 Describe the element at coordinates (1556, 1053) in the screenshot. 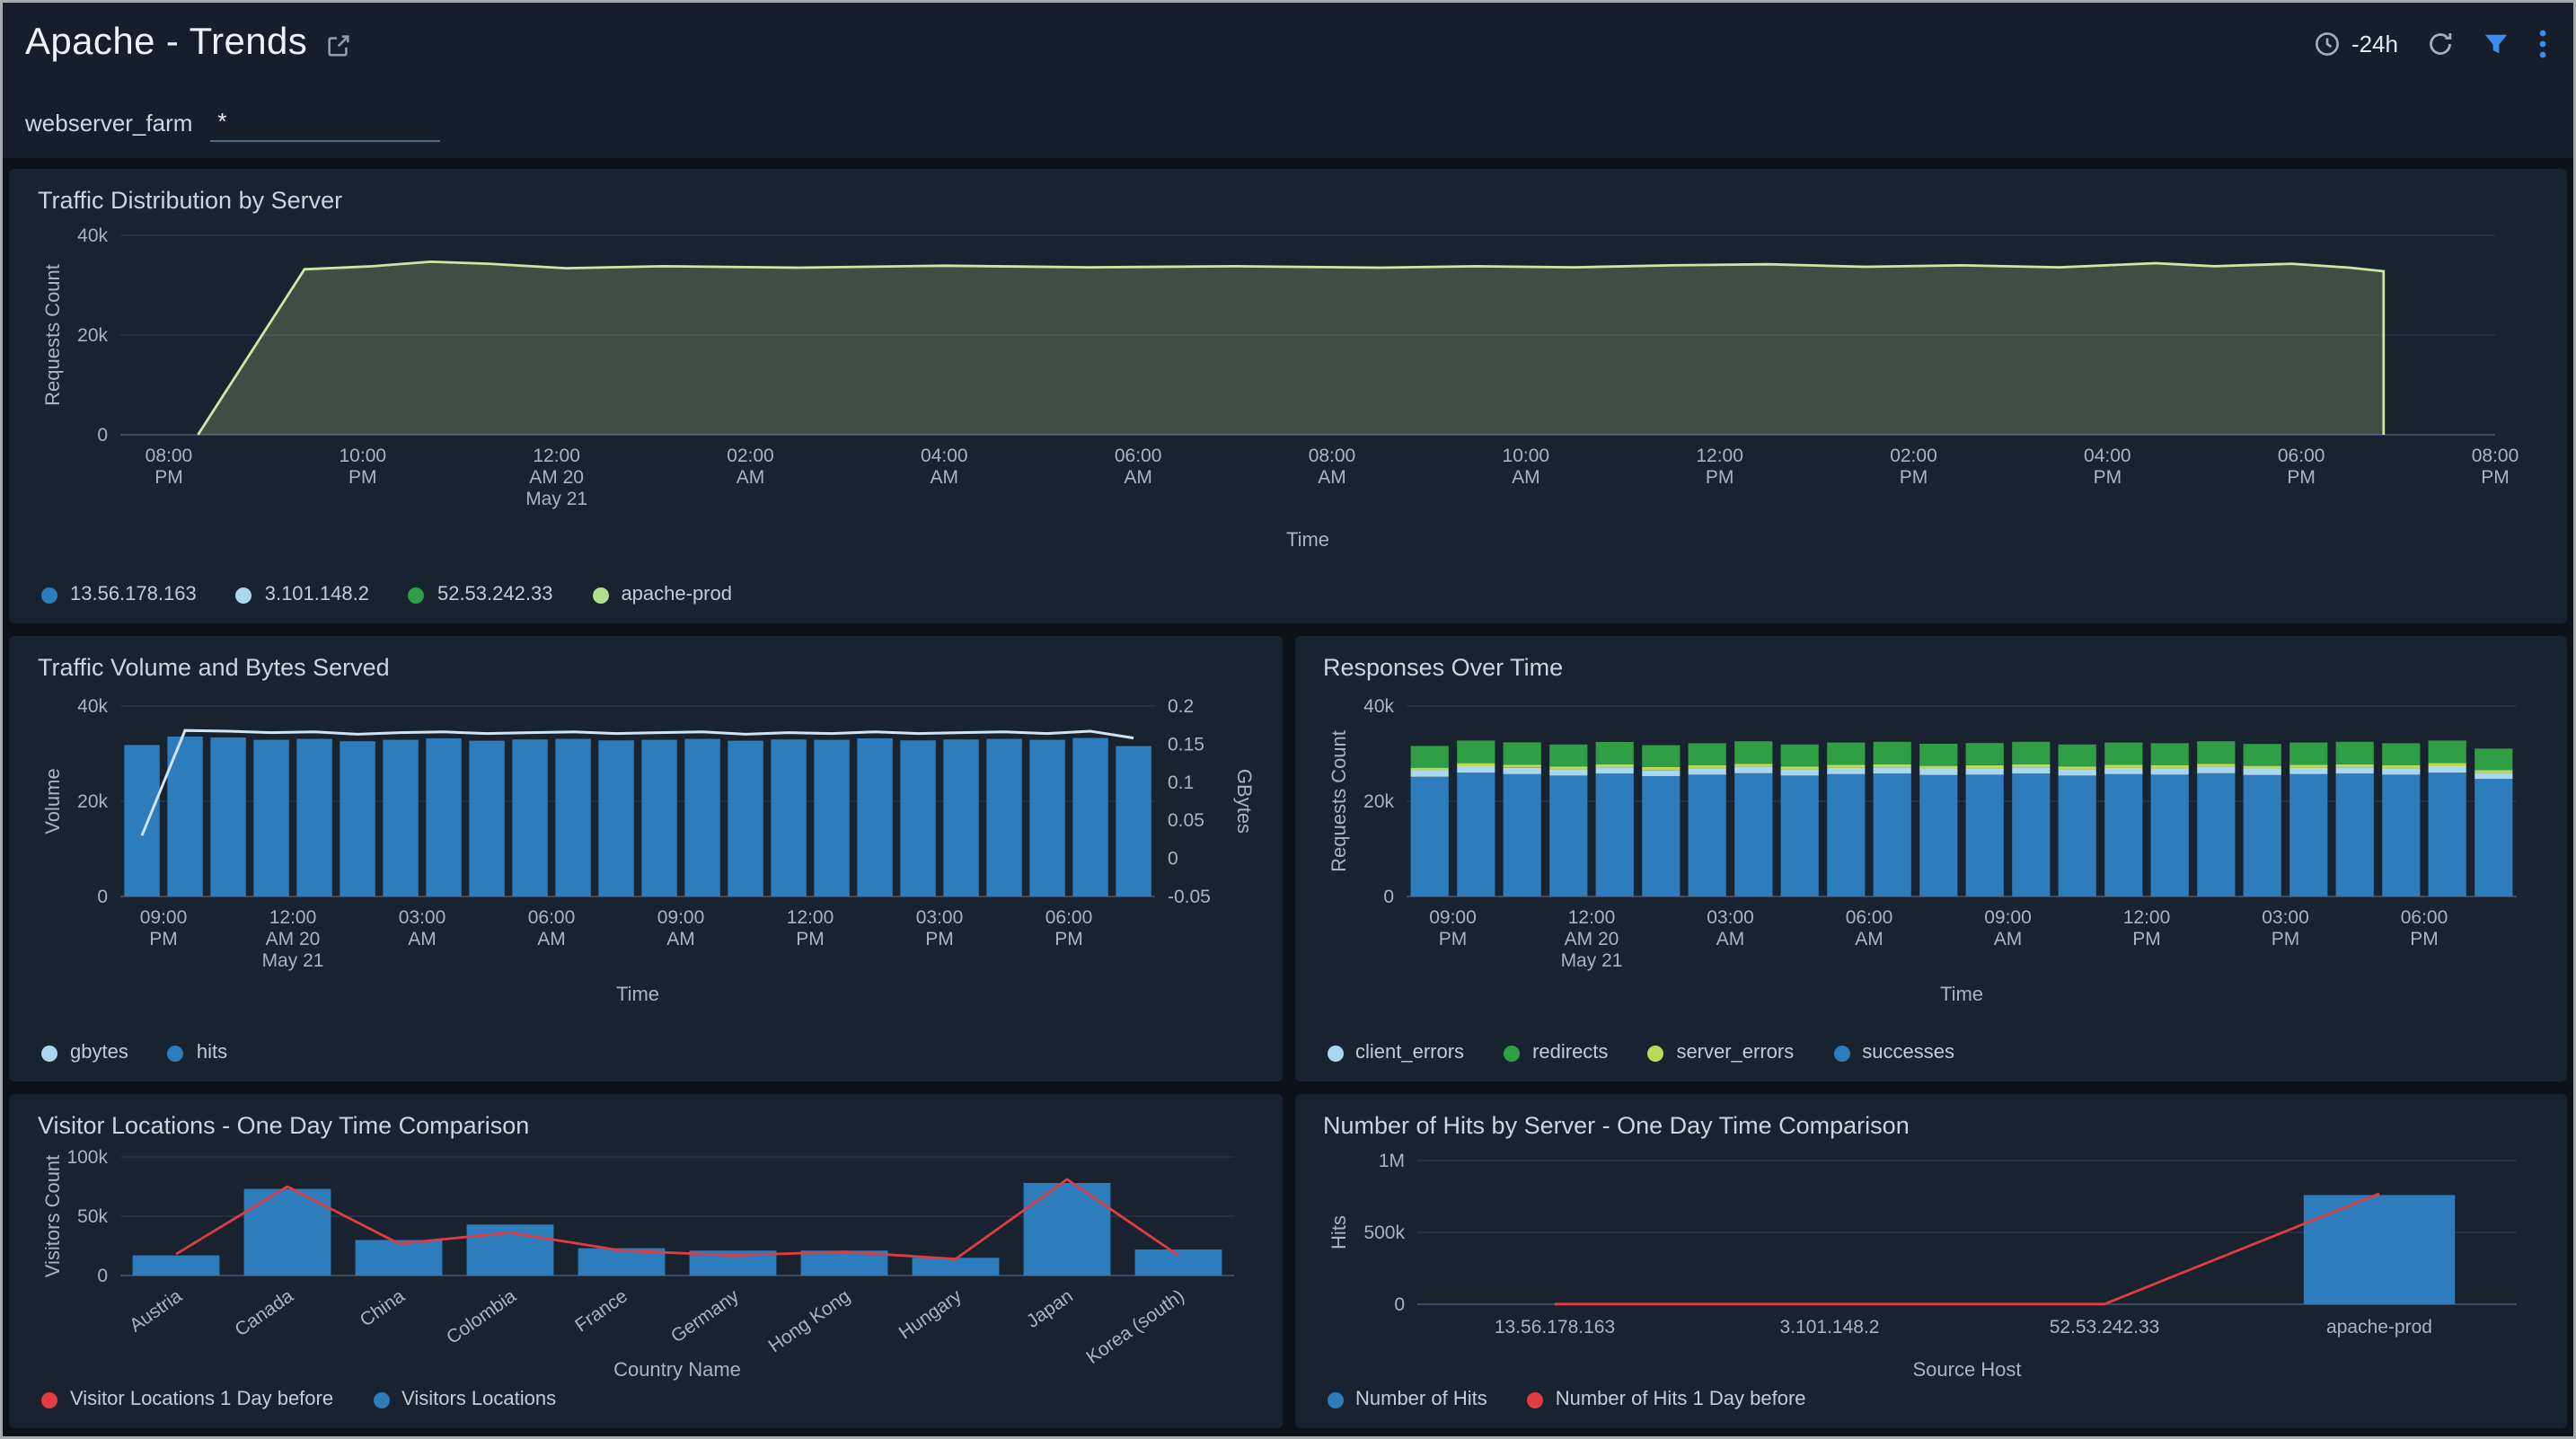

I see `legend-item: redirects` at that location.